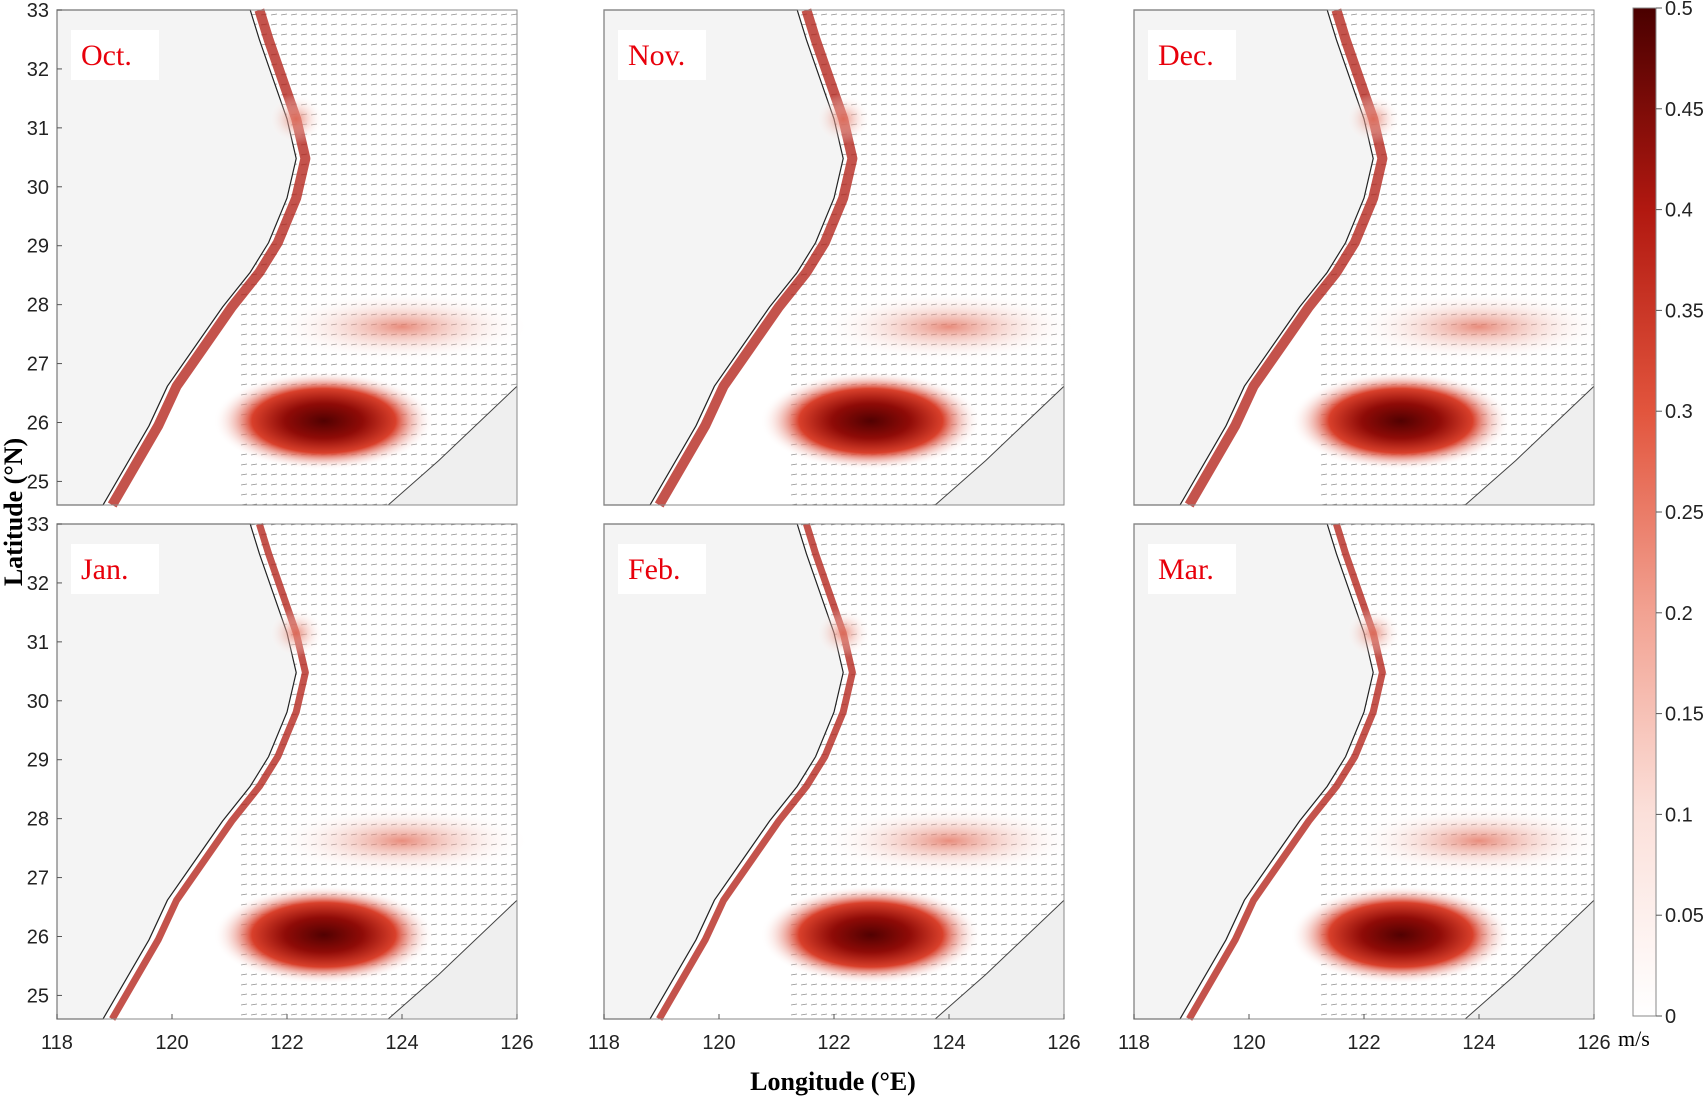 Image resolution: width=1707 pixels, height=1097 pixels. I want to click on colorbar-tick-label: 0.2, so click(1679, 614).